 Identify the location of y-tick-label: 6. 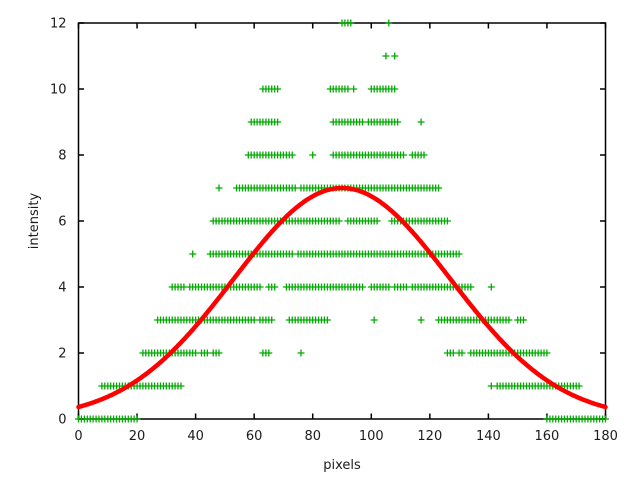
(62, 222).